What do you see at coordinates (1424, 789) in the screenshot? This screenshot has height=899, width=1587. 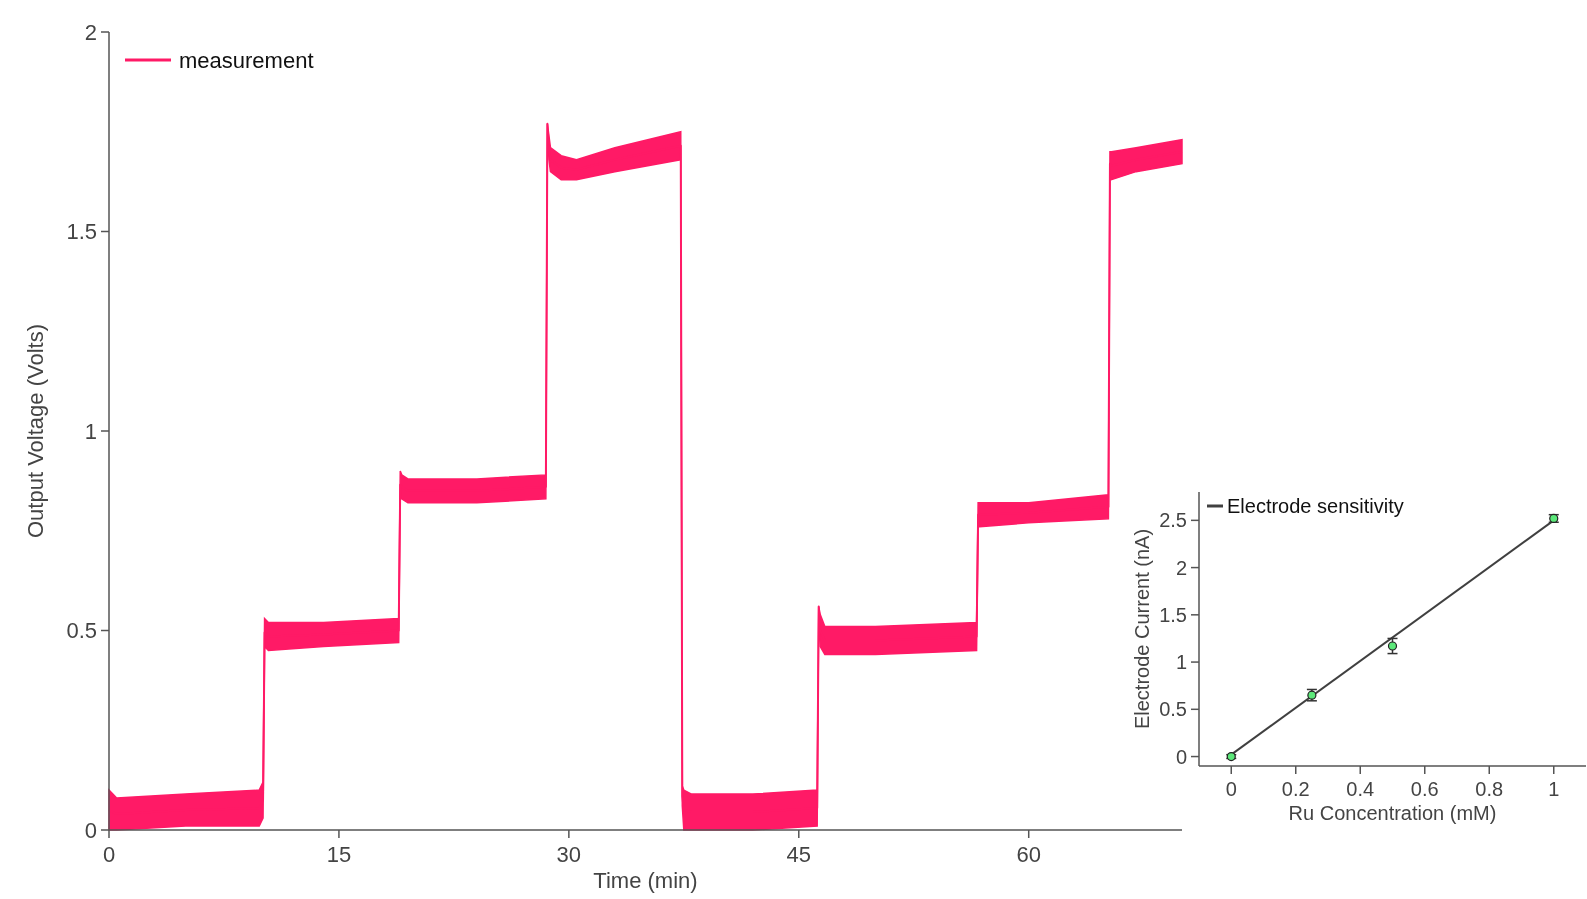 I see `x-tick-label: 0.6` at bounding box center [1424, 789].